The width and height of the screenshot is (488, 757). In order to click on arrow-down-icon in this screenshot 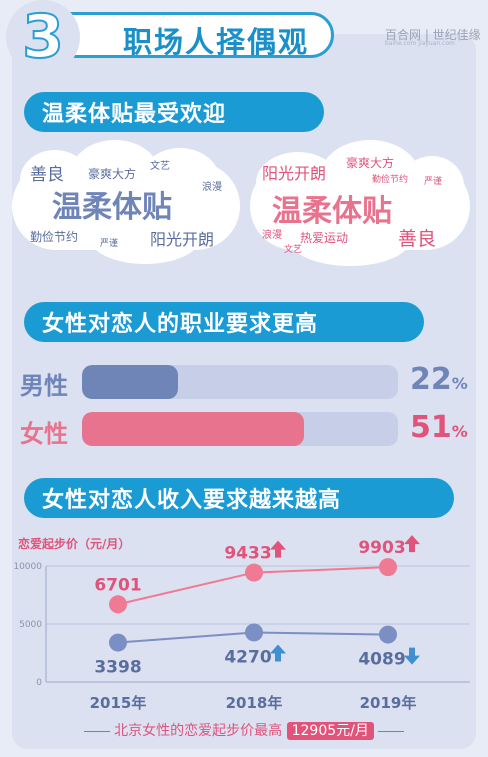, I will do `click(412, 656)`.